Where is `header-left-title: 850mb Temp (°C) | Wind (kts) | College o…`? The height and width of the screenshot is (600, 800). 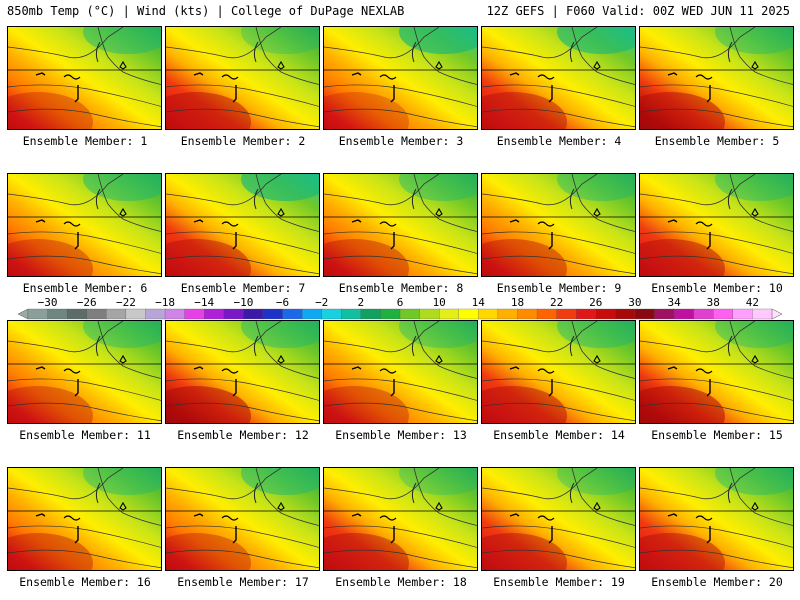 header-left-title: 850mb Temp (°C) | Wind (kts) | College o… is located at coordinates (206, 11).